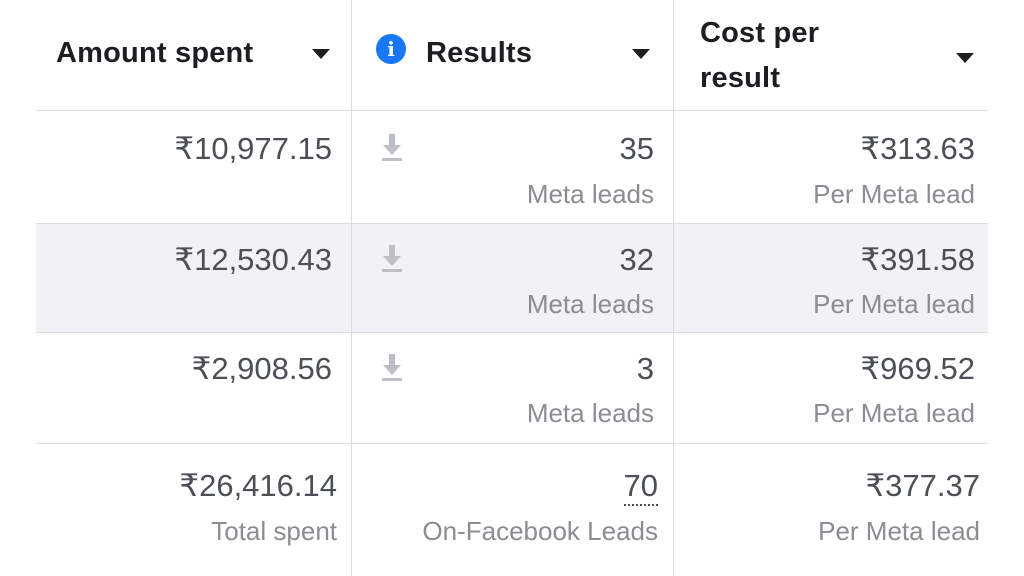 This screenshot has width=1024, height=576. What do you see at coordinates (917, 368) in the screenshot?
I see `cost-per-result-value: ₹969.52` at bounding box center [917, 368].